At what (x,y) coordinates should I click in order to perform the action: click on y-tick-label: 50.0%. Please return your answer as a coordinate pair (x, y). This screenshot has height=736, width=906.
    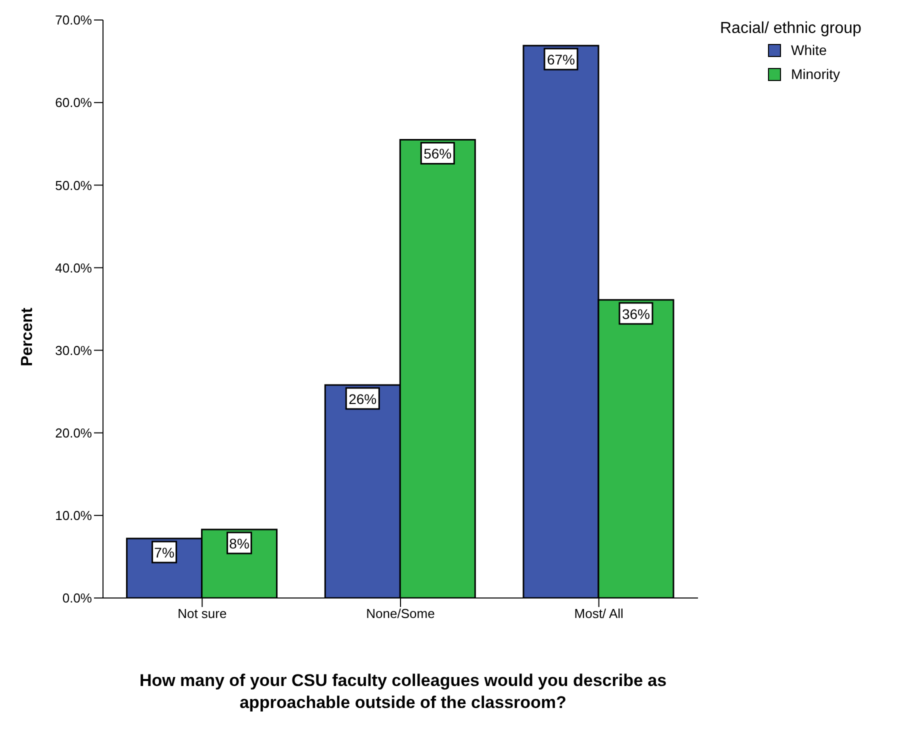
    Looking at the image, I should click on (73, 185).